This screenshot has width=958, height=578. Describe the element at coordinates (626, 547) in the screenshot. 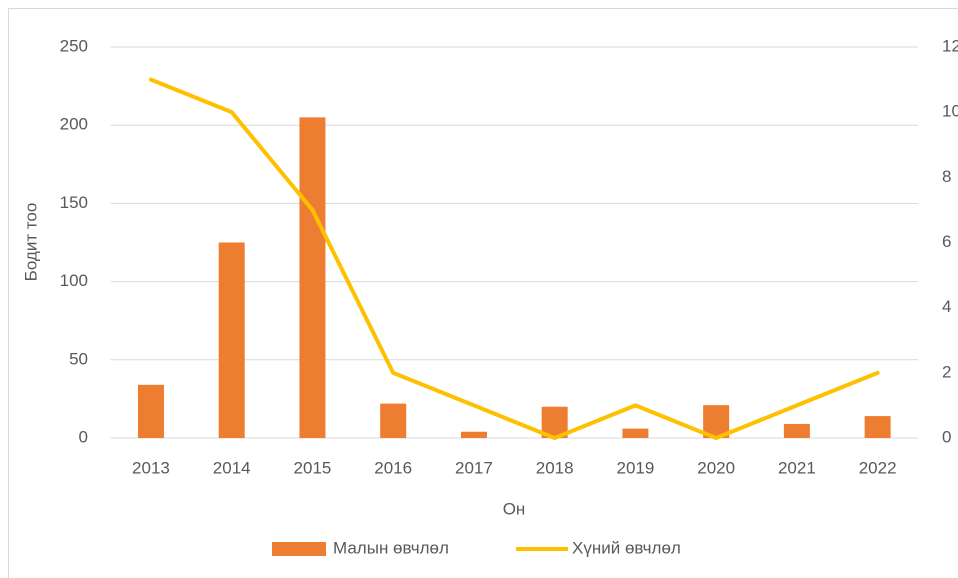

I see `legend-label: Хүний өвчлөл` at that location.